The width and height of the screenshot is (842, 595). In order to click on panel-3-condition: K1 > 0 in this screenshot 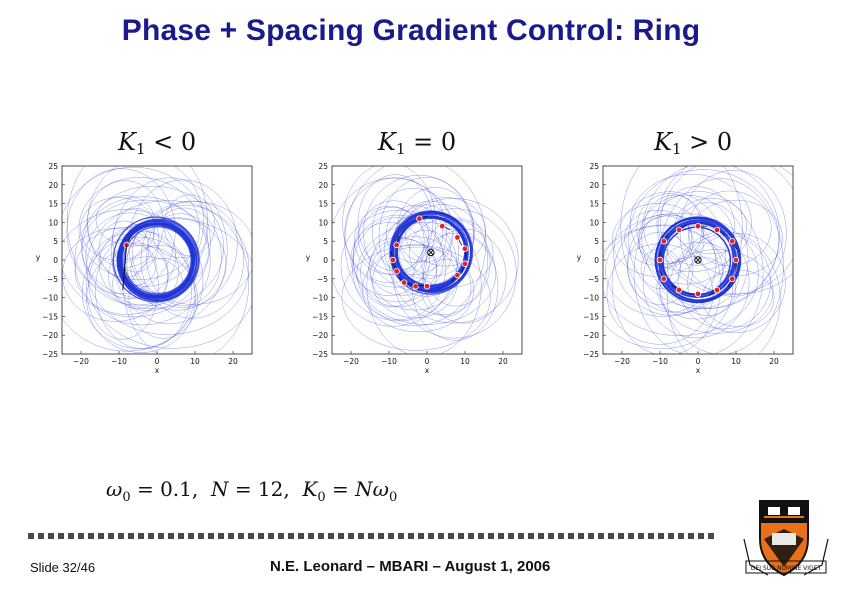, I will do `click(693, 143)`.